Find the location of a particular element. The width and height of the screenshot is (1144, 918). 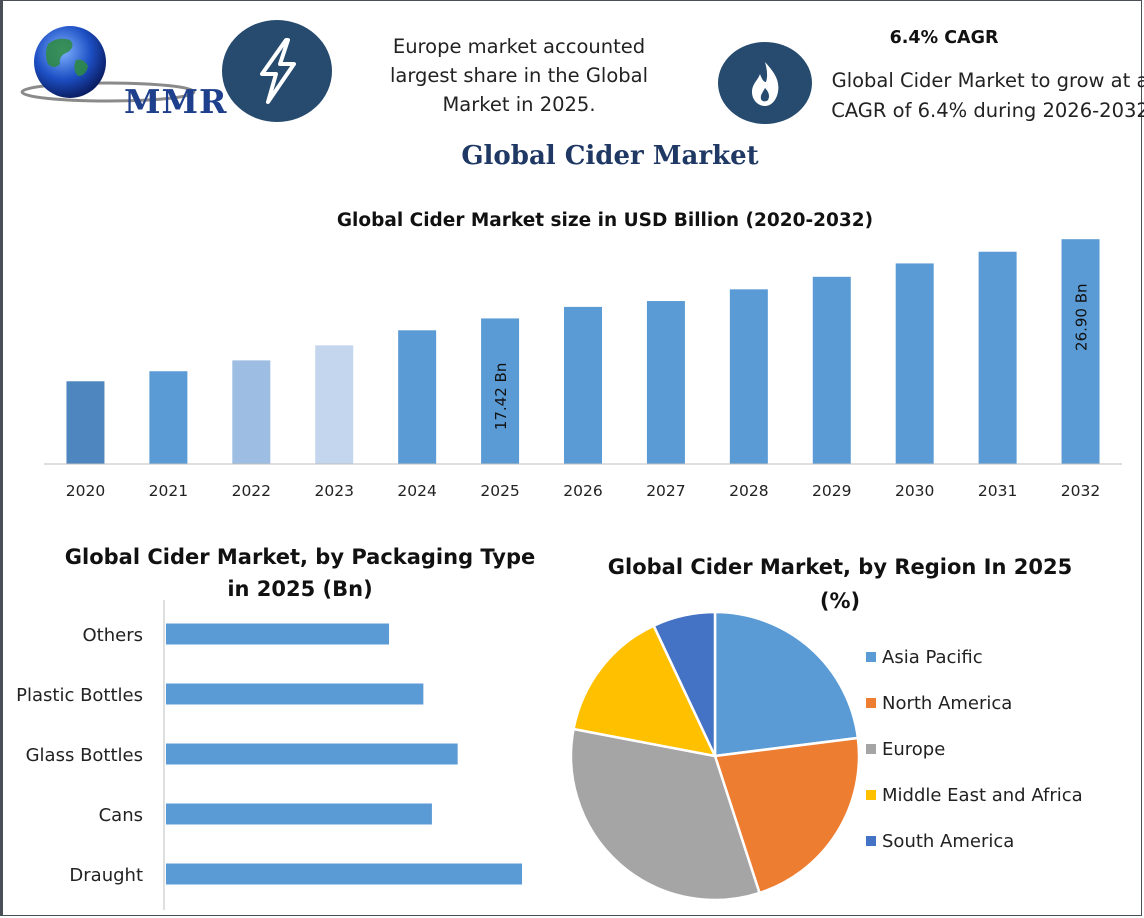

x-tick-label: 2023 is located at coordinates (334, 491).